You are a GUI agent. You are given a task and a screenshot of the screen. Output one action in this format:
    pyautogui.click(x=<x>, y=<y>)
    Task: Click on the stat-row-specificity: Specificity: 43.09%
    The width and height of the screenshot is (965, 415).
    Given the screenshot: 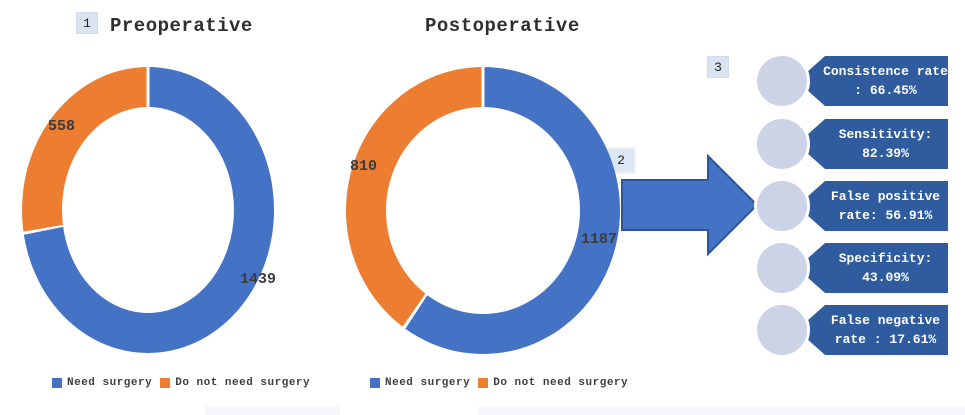 What is the action you would take?
    pyautogui.click(x=851, y=268)
    